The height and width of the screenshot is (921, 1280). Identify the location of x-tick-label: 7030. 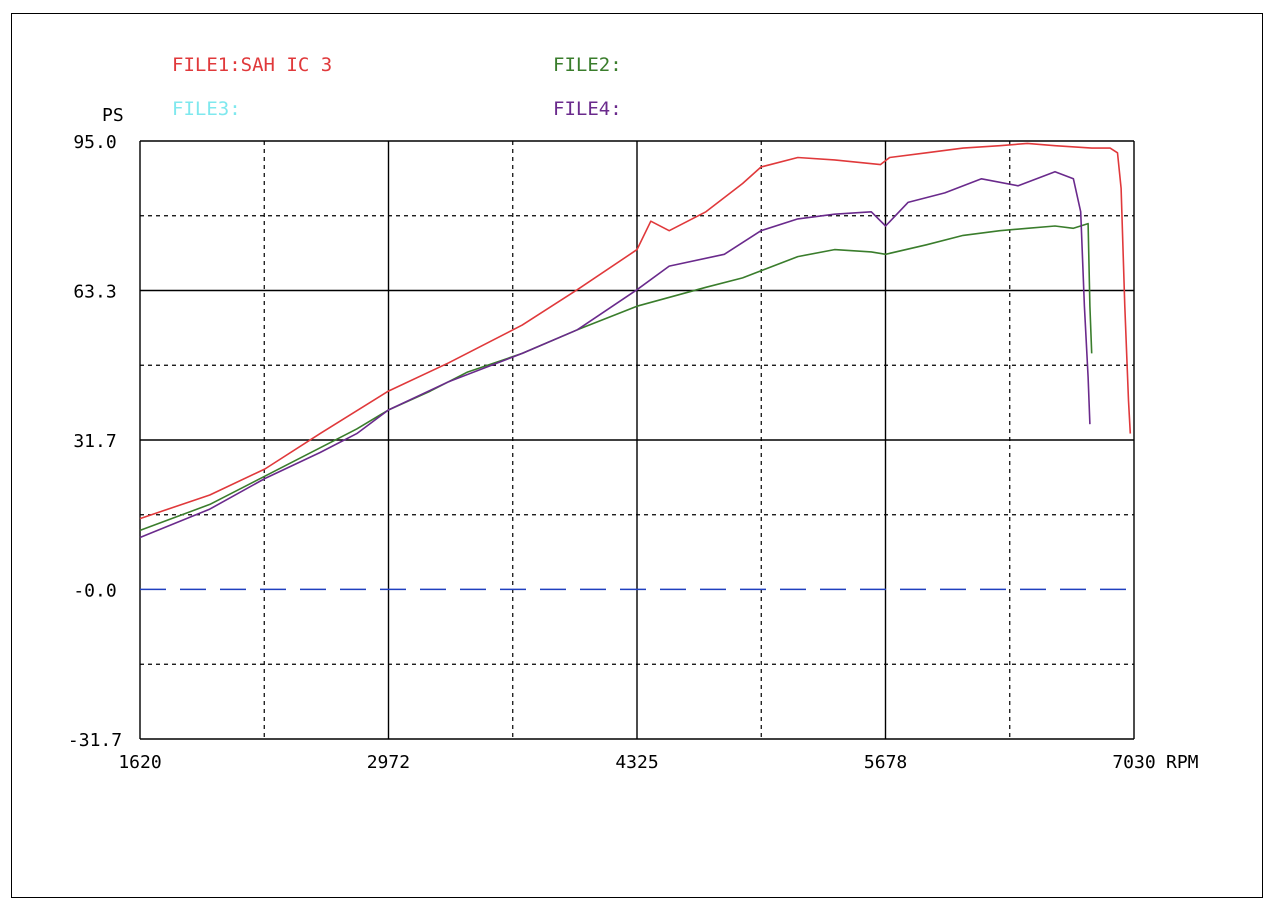
(1133, 762).